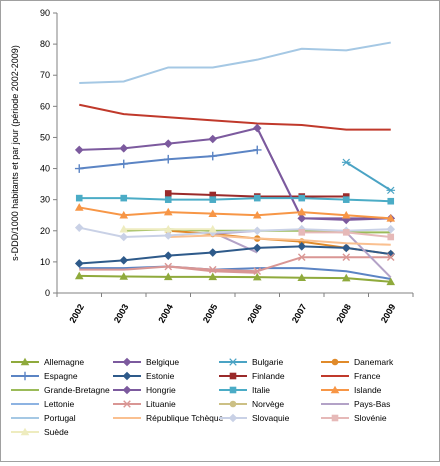 The image size is (440, 466). I want to click on legend-item: Grande-Bretagne, so click(60, 390).